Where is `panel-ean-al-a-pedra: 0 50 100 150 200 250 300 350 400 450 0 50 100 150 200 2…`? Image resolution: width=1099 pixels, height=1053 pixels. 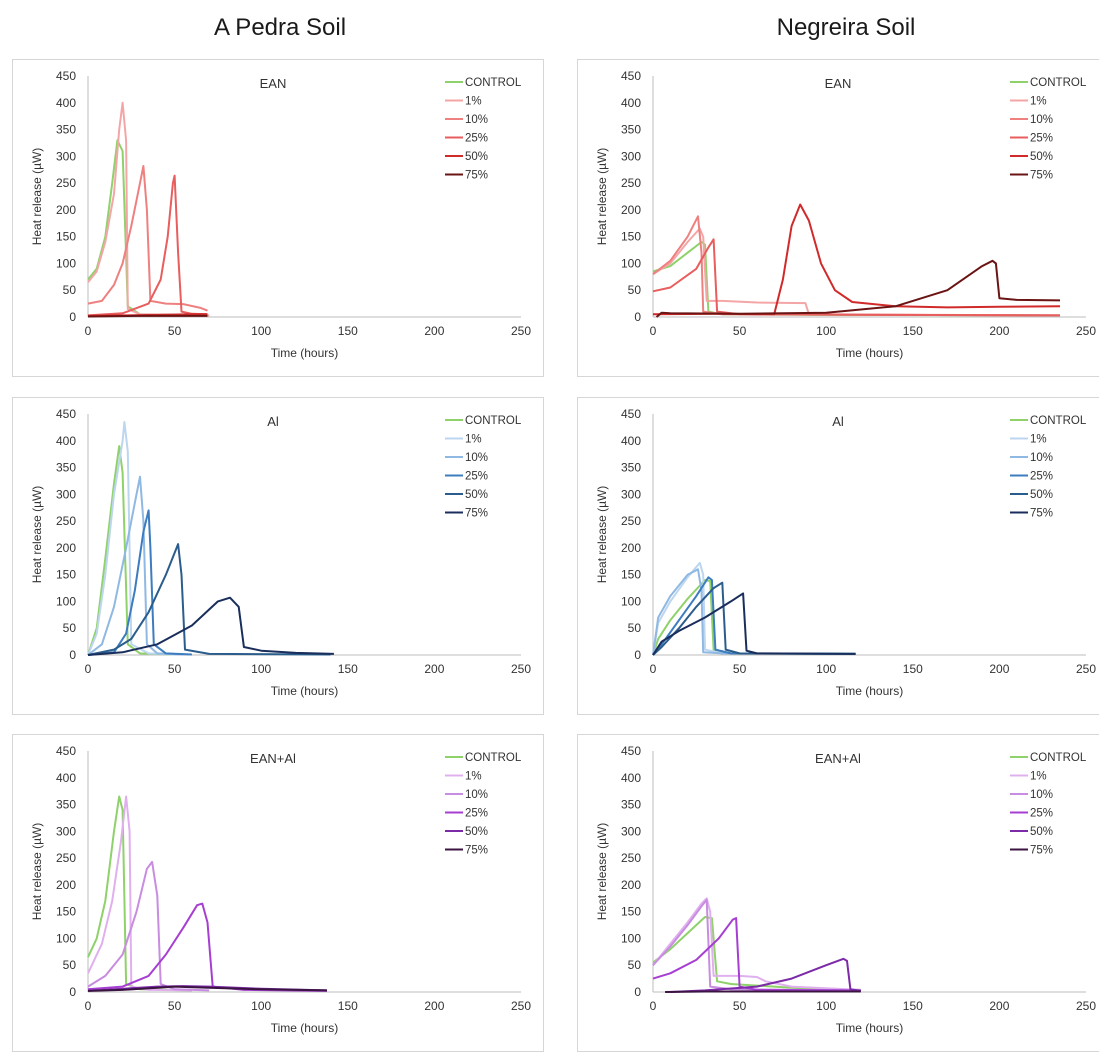
panel-ean-al-a-pedra: 0 50 100 150 200 250 300 350 400 450 0 50 100 150 200 2… is located at coordinates (278, 893).